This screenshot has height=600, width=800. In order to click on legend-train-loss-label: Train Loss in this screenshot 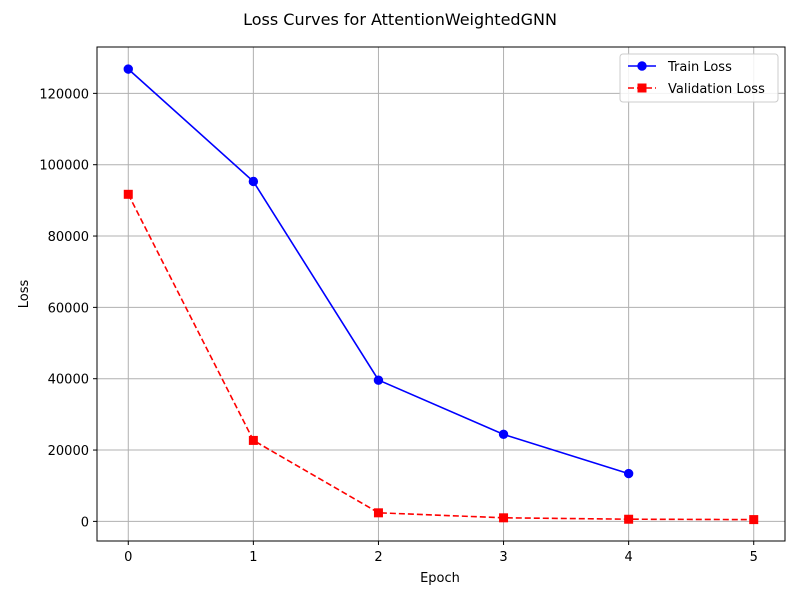, I will do `click(699, 67)`.